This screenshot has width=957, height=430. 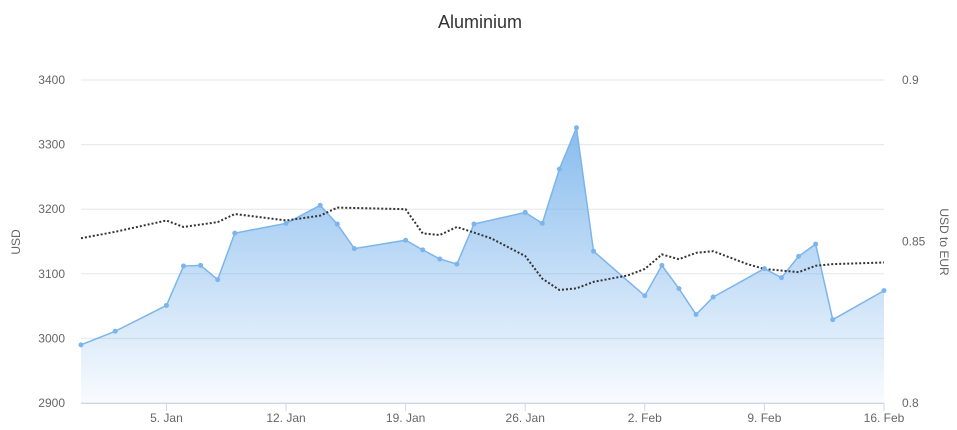 I want to click on y-right-tick-label: 0.85, so click(x=914, y=242).